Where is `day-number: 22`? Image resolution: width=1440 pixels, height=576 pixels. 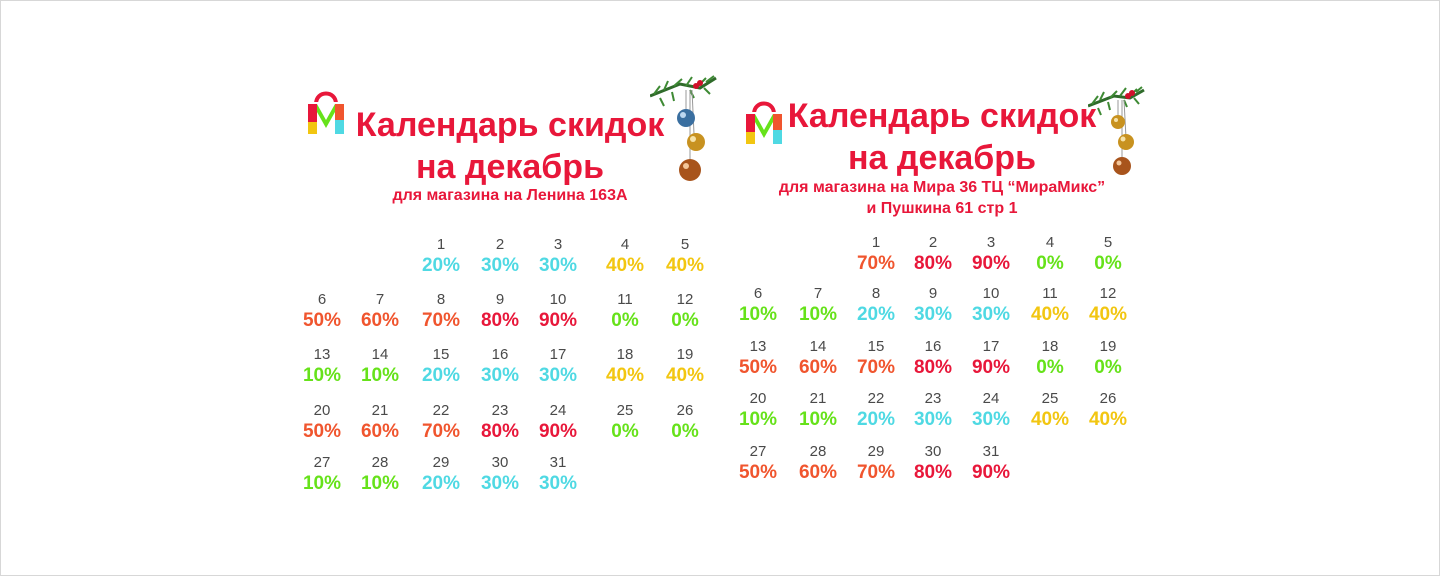
day-number: 22 is located at coordinates (876, 398).